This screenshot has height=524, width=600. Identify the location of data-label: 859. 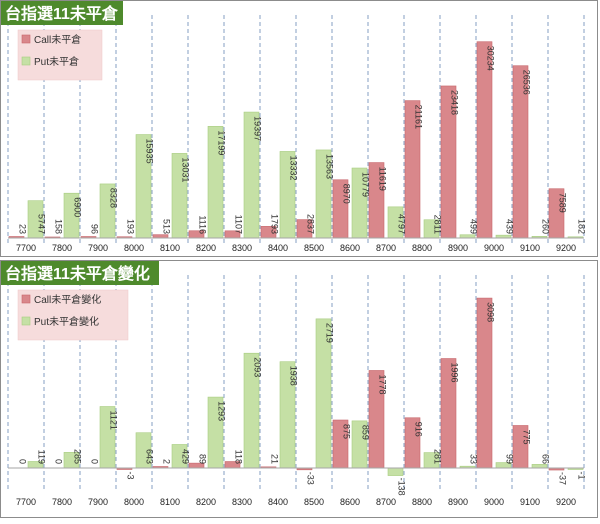
(366, 432).